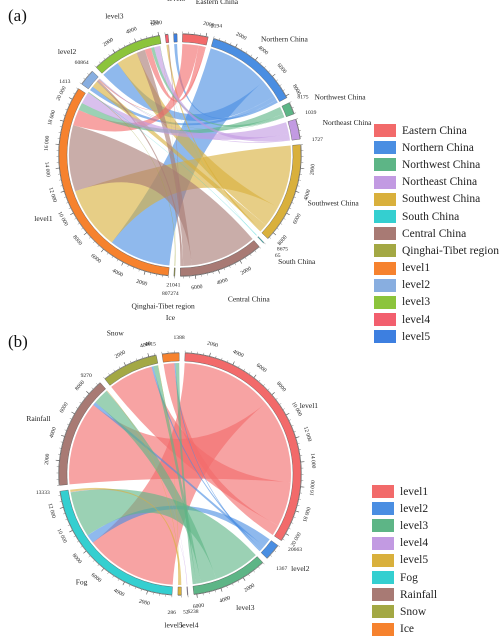 The height and width of the screenshot is (638, 500). Describe the element at coordinates (436, 336) in the screenshot. I see `legend-item-level5: level5` at that location.